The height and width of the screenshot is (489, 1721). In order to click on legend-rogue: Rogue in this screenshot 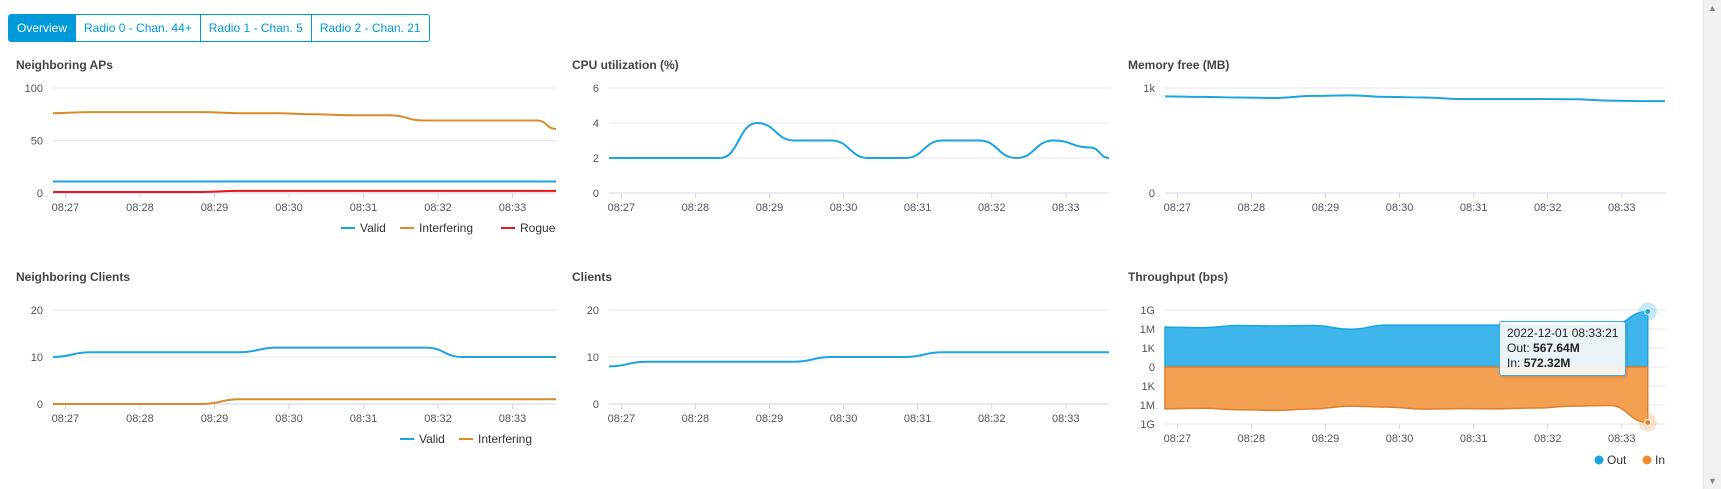, I will do `click(538, 228)`.